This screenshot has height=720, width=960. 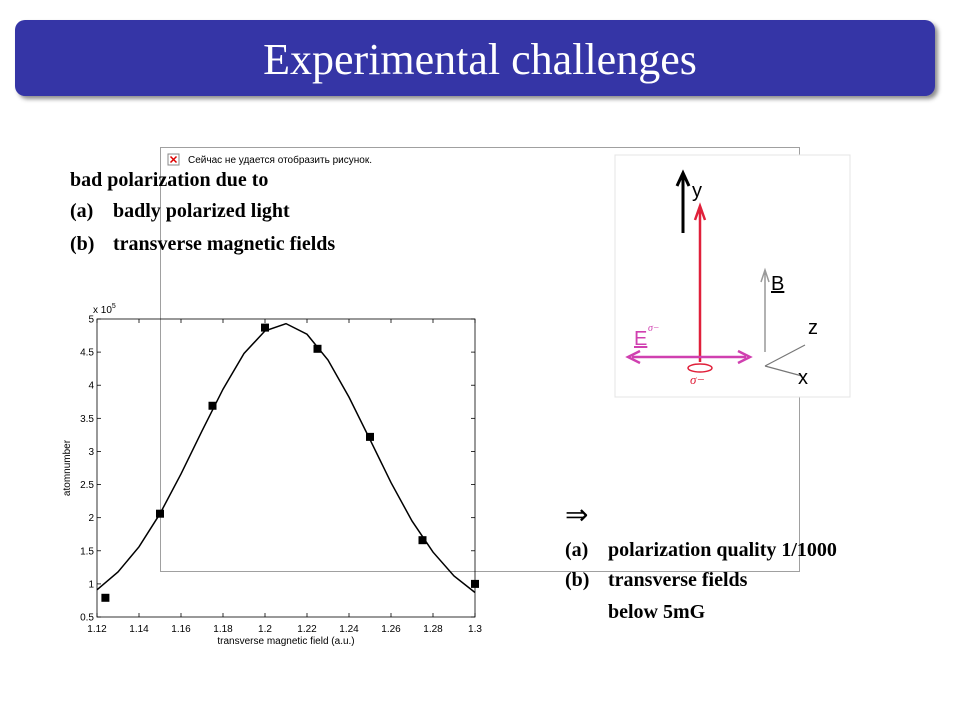 I want to click on diagram-label: B, so click(x=777, y=284).